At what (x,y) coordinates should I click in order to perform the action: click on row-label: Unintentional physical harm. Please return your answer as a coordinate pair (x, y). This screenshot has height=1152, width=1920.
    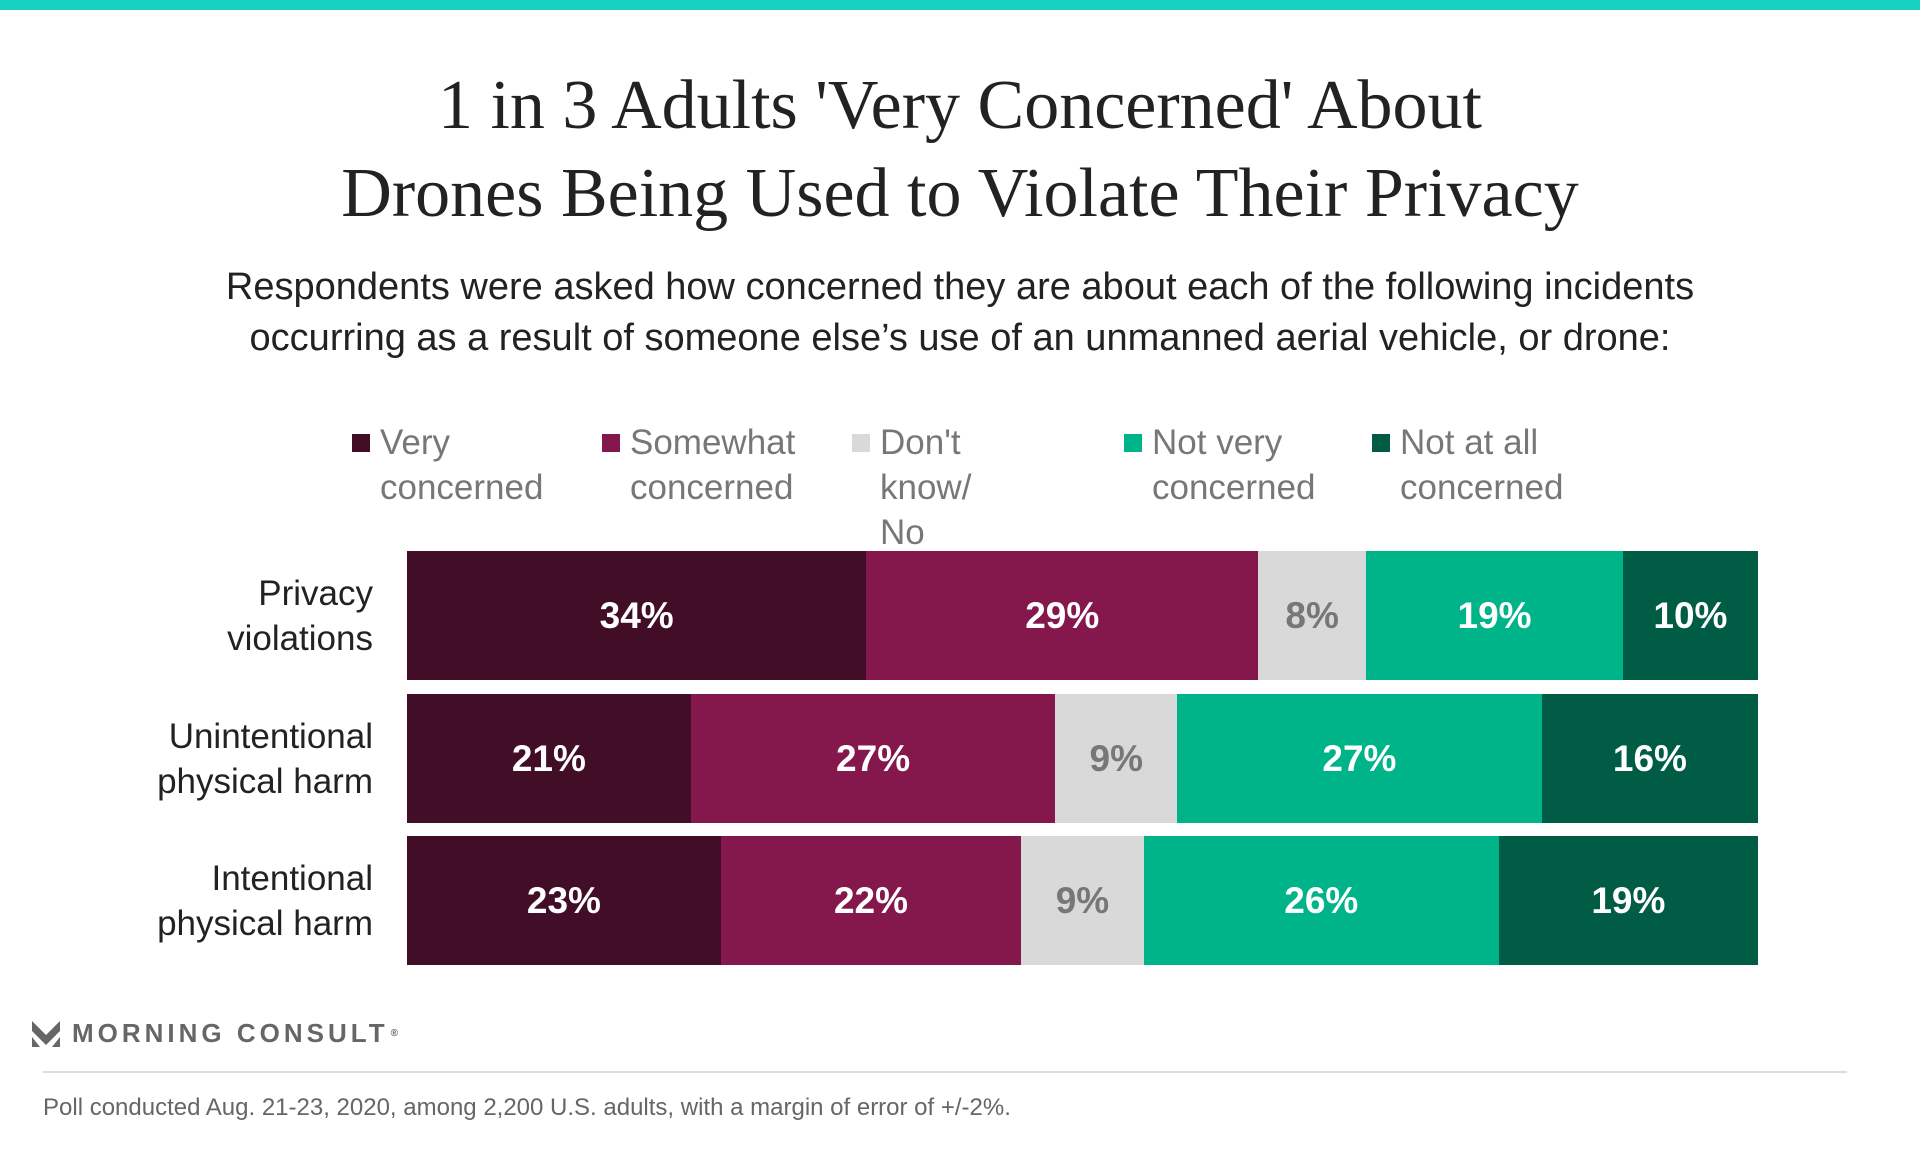
    Looking at the image, I should click on (265, 758).